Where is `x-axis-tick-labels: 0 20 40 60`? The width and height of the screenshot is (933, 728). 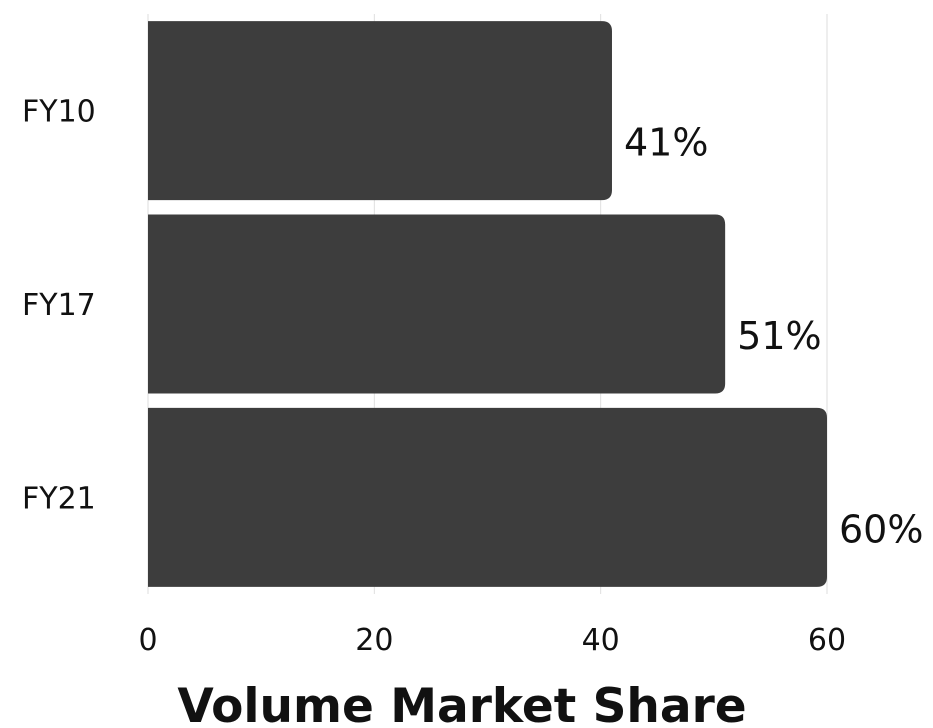 x-axis-tick-labels: 0 20 40 60 is located at coordinates (492, 640).